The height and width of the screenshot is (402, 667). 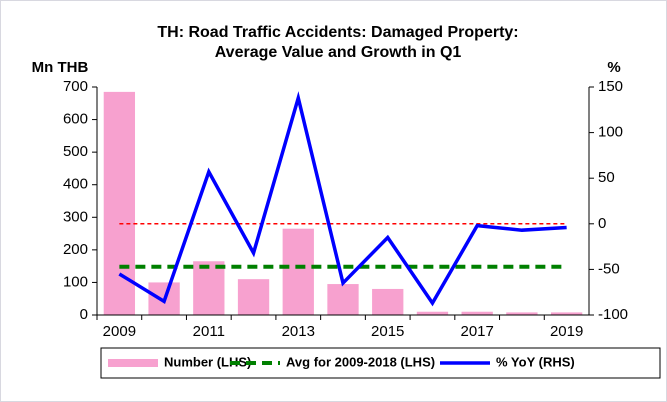 What do you see at coordinates (613, 314) in the screenshot?
I see `y2-tick-label: -100` at bounding box center [613, 314].